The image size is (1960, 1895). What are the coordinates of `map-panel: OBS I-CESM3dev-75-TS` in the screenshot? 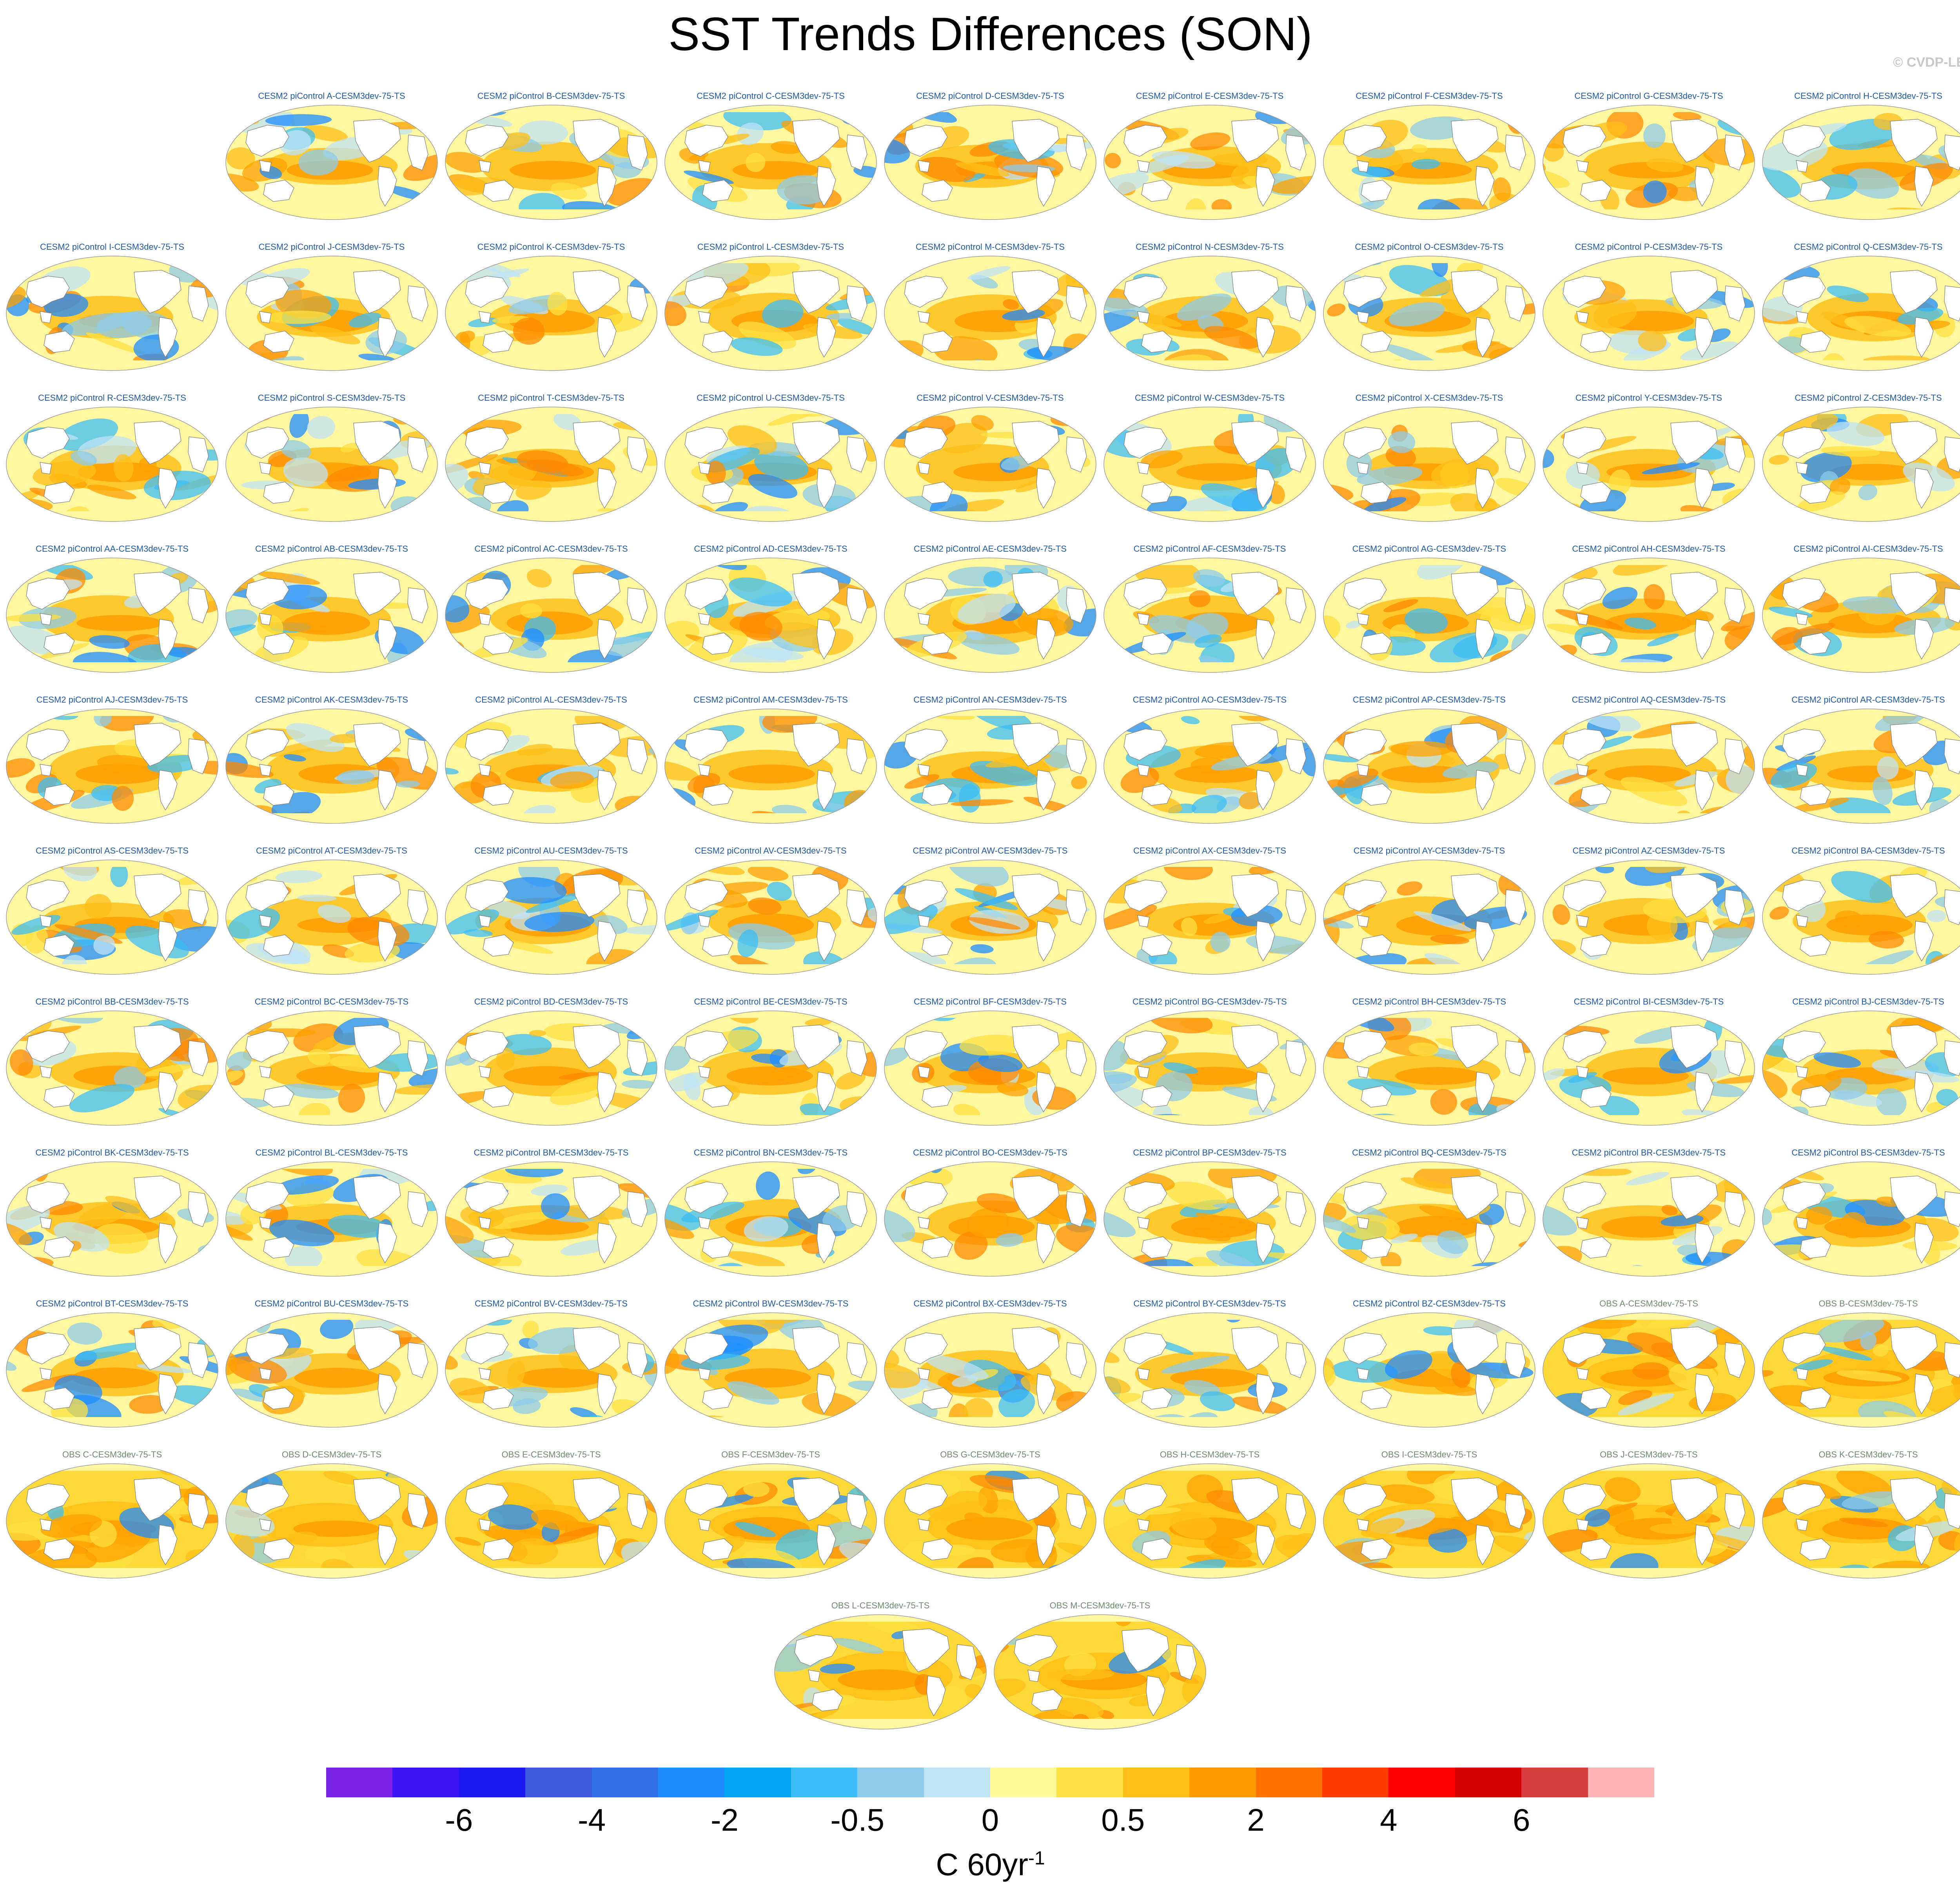 It's located at (1429, 1522).